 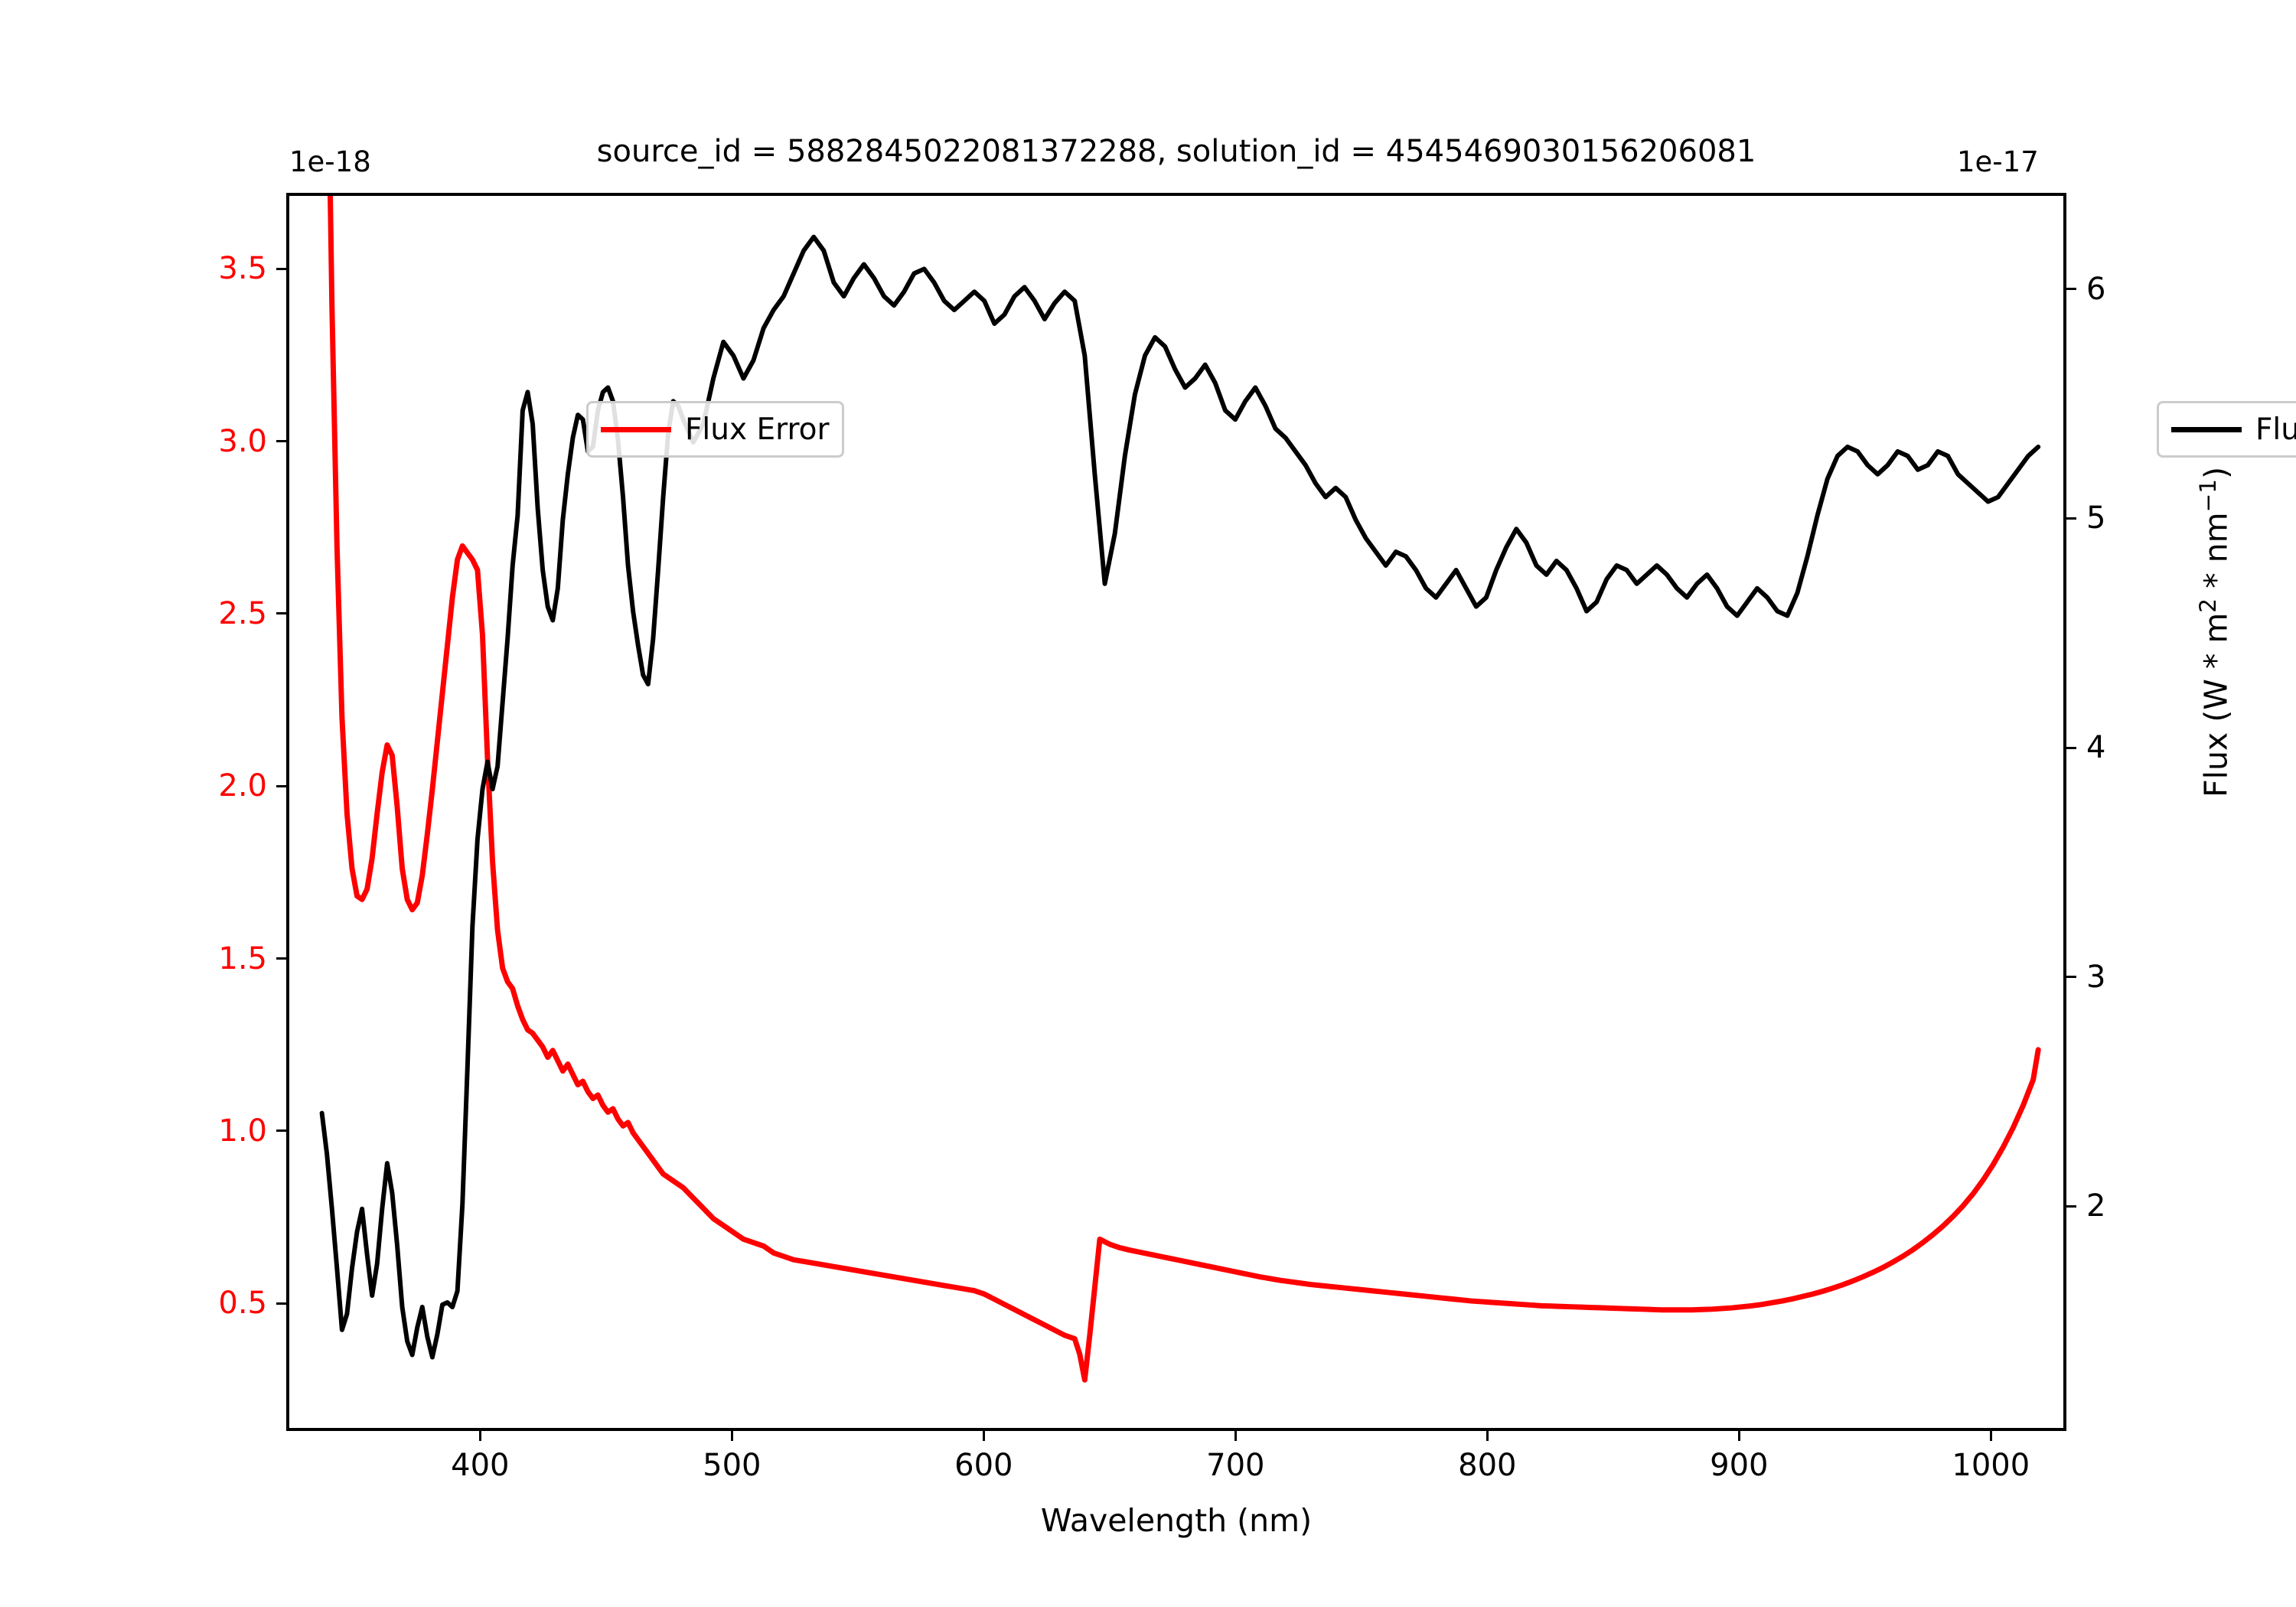 What do you see at coordinates (480, 1465) in the screenshot?
I see `x-tick-label: 400` at bounding box center [480, 1465].